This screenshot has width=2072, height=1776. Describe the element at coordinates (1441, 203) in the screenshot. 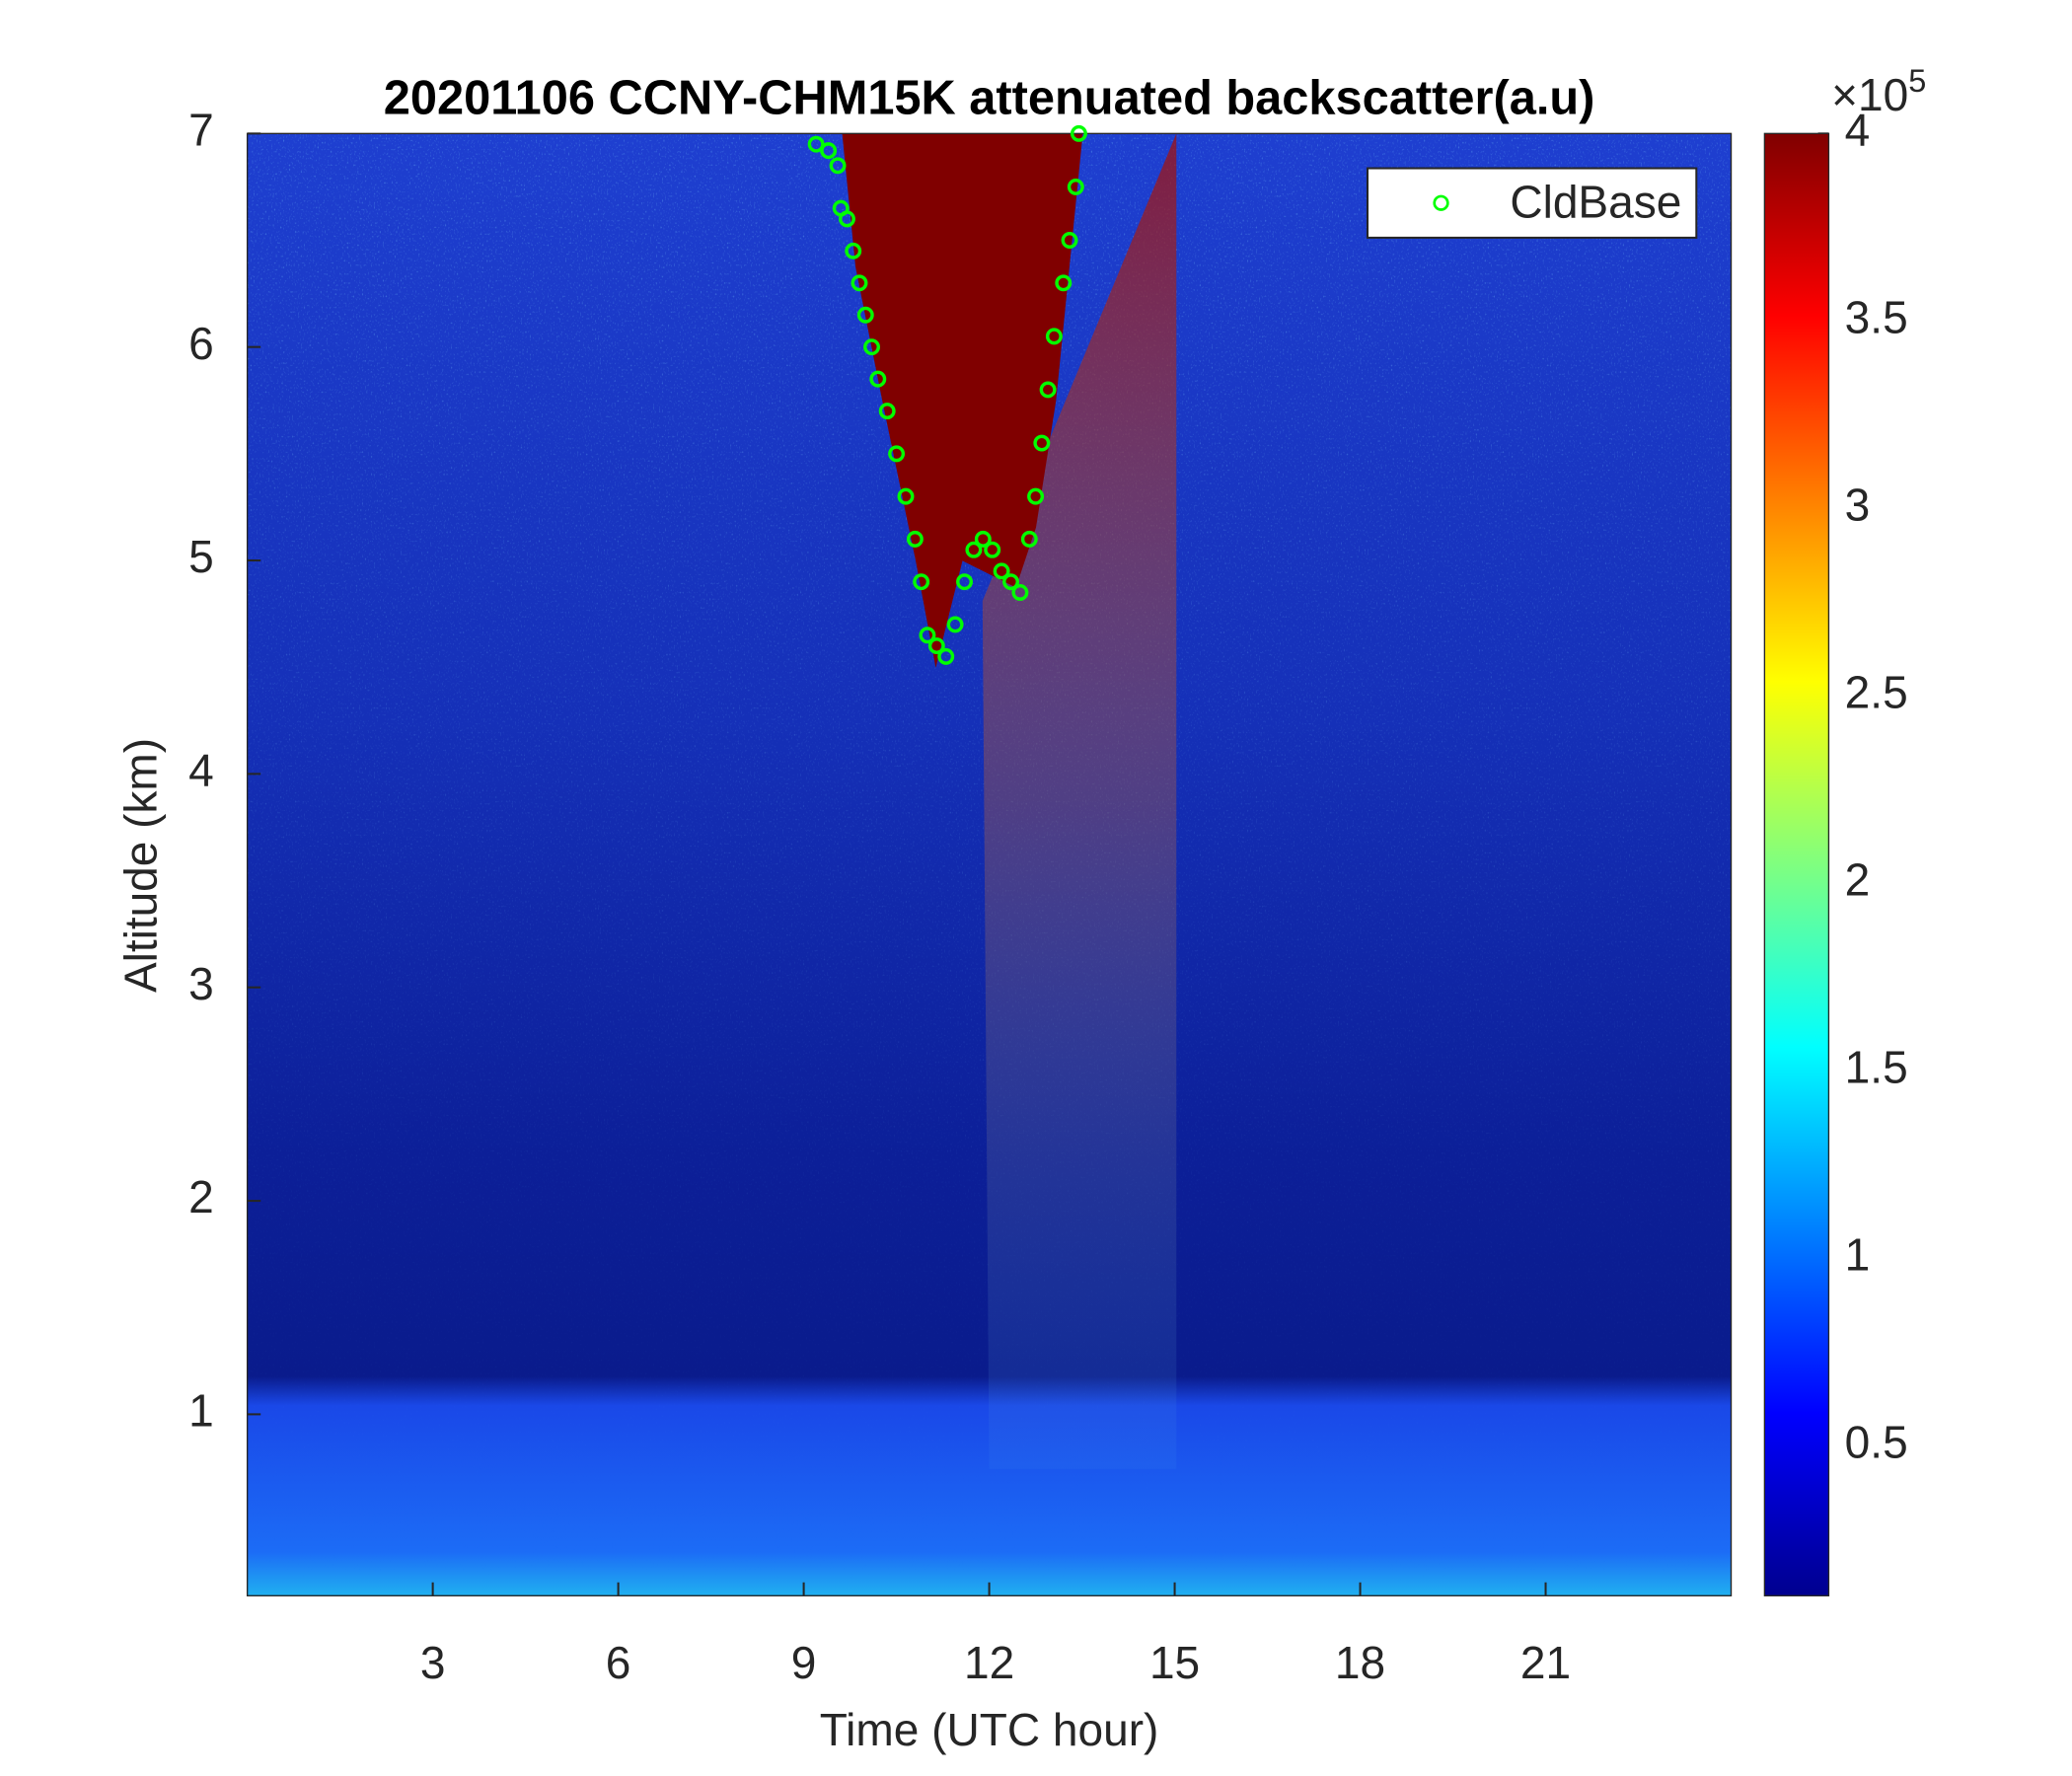

I see `legend-marker` at that location.